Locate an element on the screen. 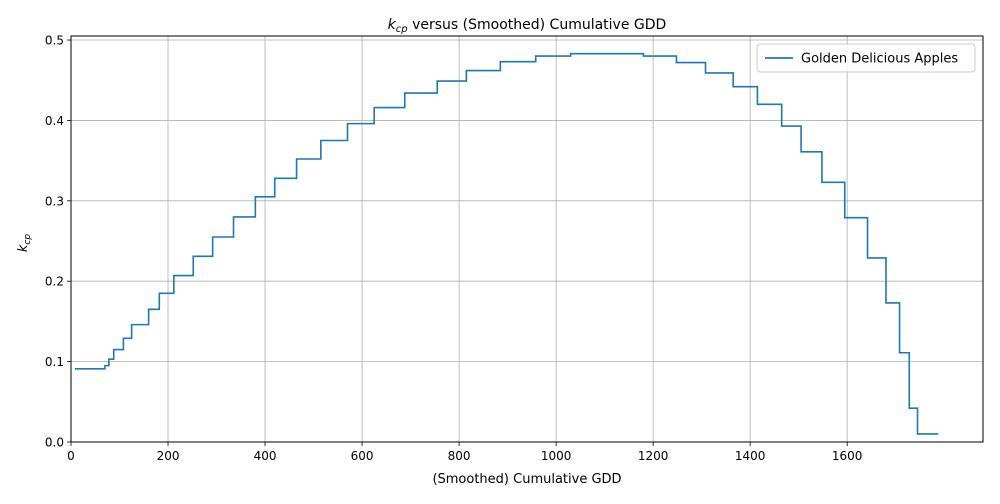 The height and width of the screenshot is (504, 1000). x-tick-label: 800 is located at coordinates (459, 456).